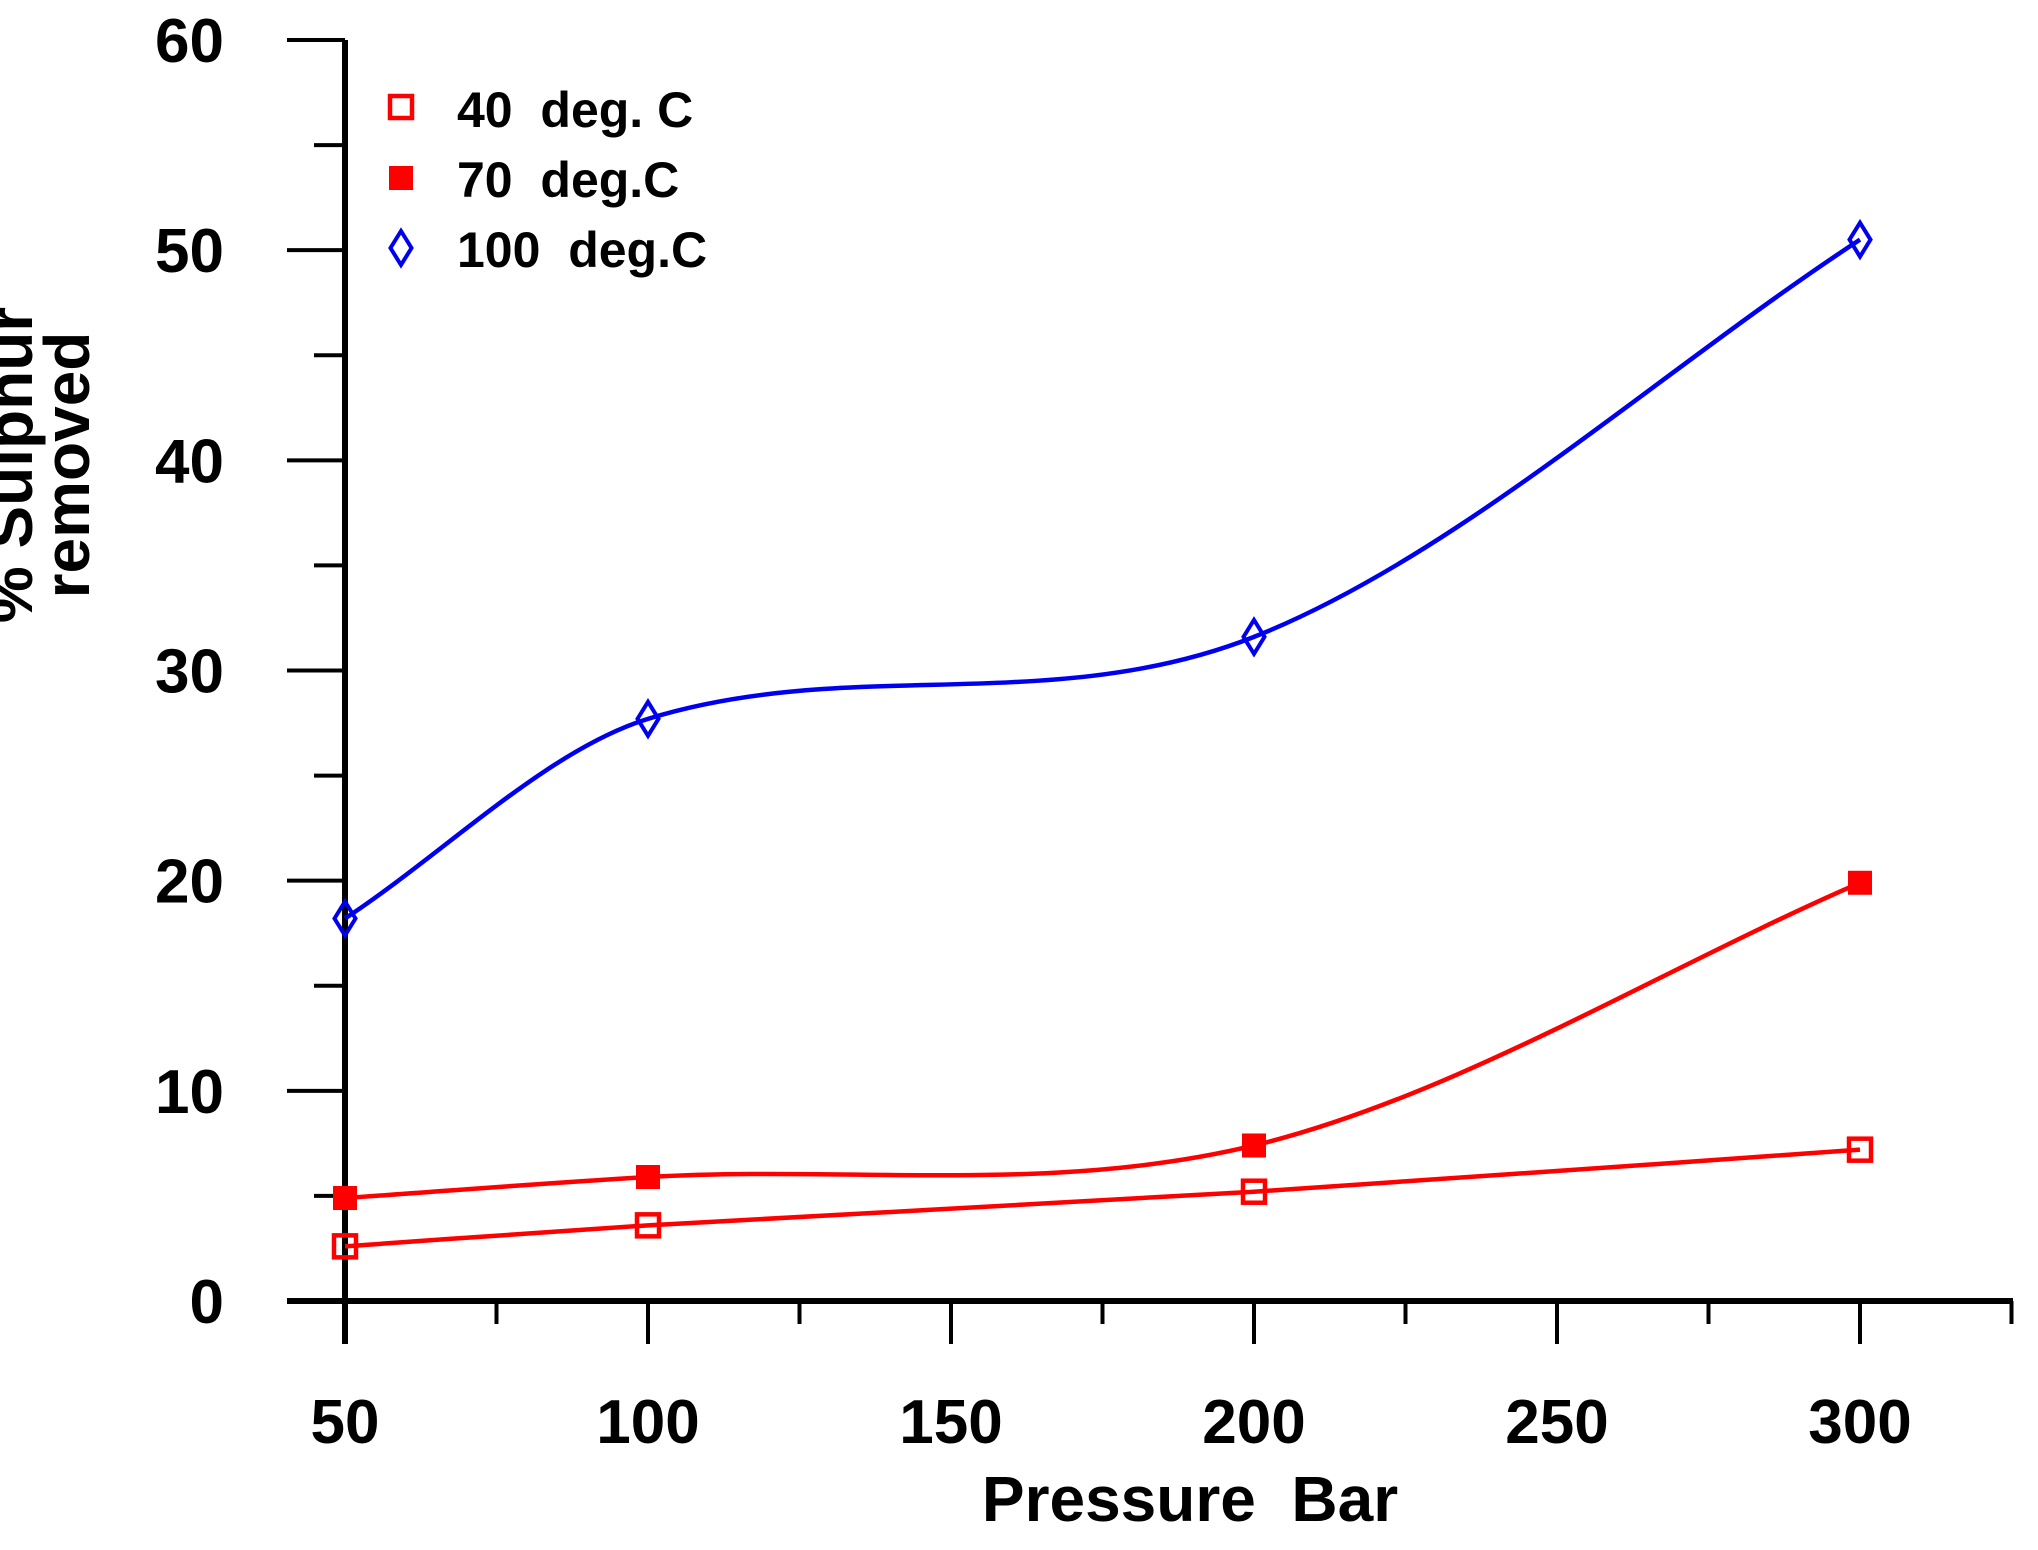 The height and width of the screenshot is (1550, 2038). I want to click on legend-item-100-deg-c: 100 deg.C, so click(547, 250).